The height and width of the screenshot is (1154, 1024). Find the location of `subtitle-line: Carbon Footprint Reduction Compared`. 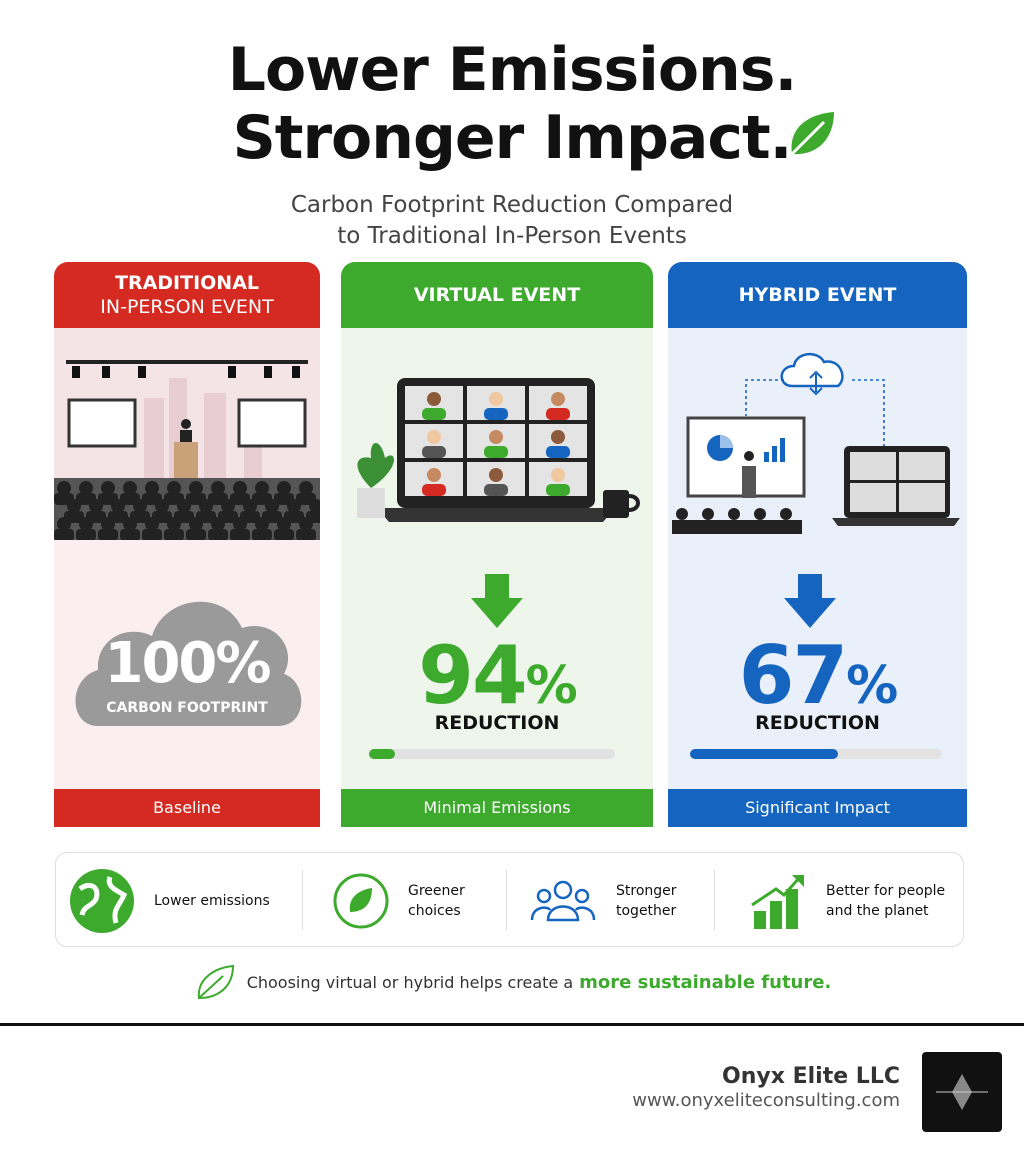

subtitle-line: Carbon Footprint Reduction Compared is located at coordinates (512, 205).